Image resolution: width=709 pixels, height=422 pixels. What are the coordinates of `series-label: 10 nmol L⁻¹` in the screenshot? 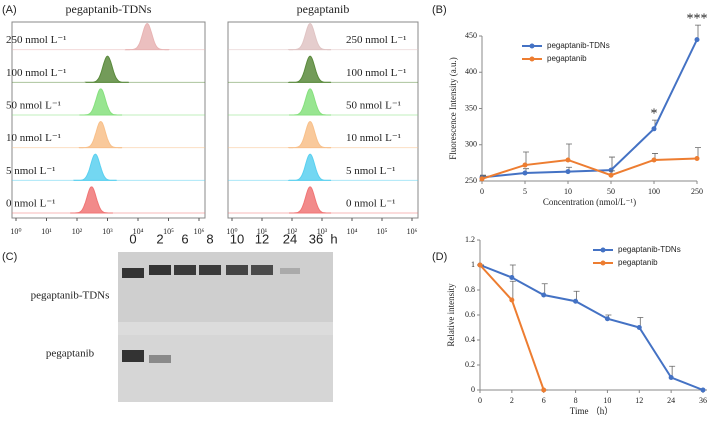 It's located at (373, 138).